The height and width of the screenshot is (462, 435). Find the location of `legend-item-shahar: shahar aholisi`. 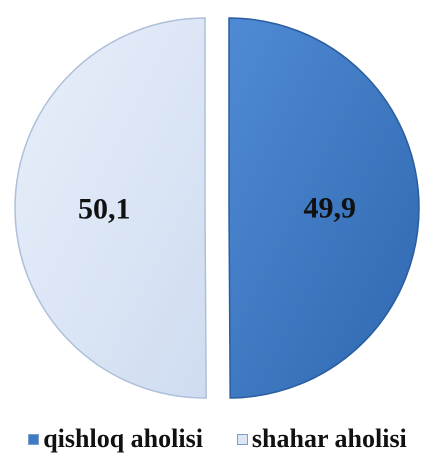

legend-item-shahar: shahar aholisi is located at coordinates (321, 439).